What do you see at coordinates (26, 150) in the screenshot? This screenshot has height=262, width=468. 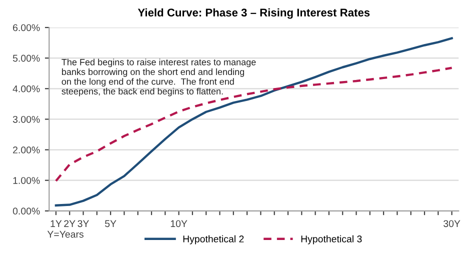 I see `y-tick-label: 2.00%` at bounding box center [26, 150].